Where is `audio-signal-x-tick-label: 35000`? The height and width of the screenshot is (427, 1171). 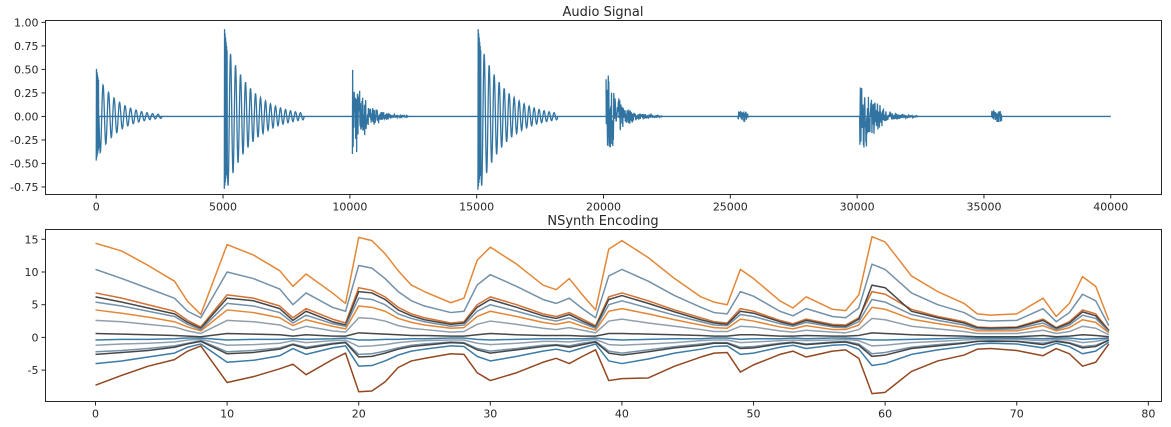 audio-signal-x-tick-label: 35000 is located at coordinates (983, 207).